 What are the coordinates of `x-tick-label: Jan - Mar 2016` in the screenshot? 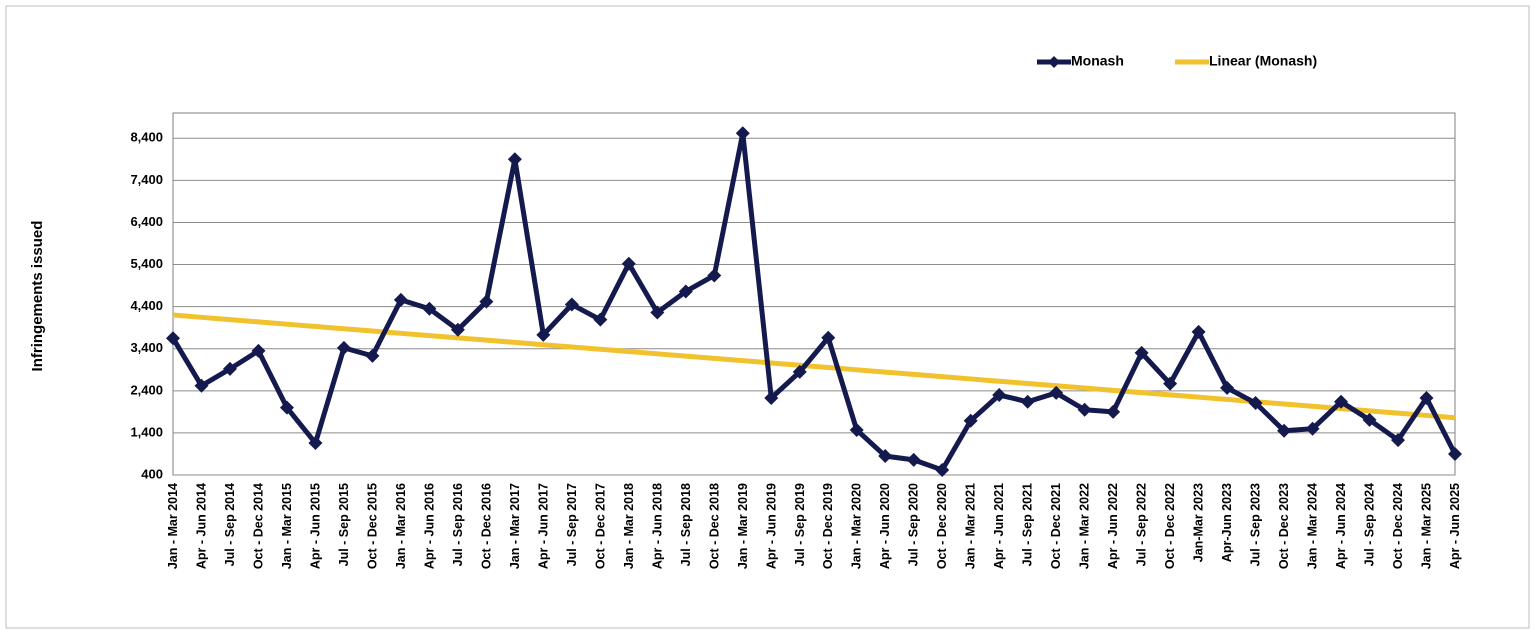 It's located at (401, 526).